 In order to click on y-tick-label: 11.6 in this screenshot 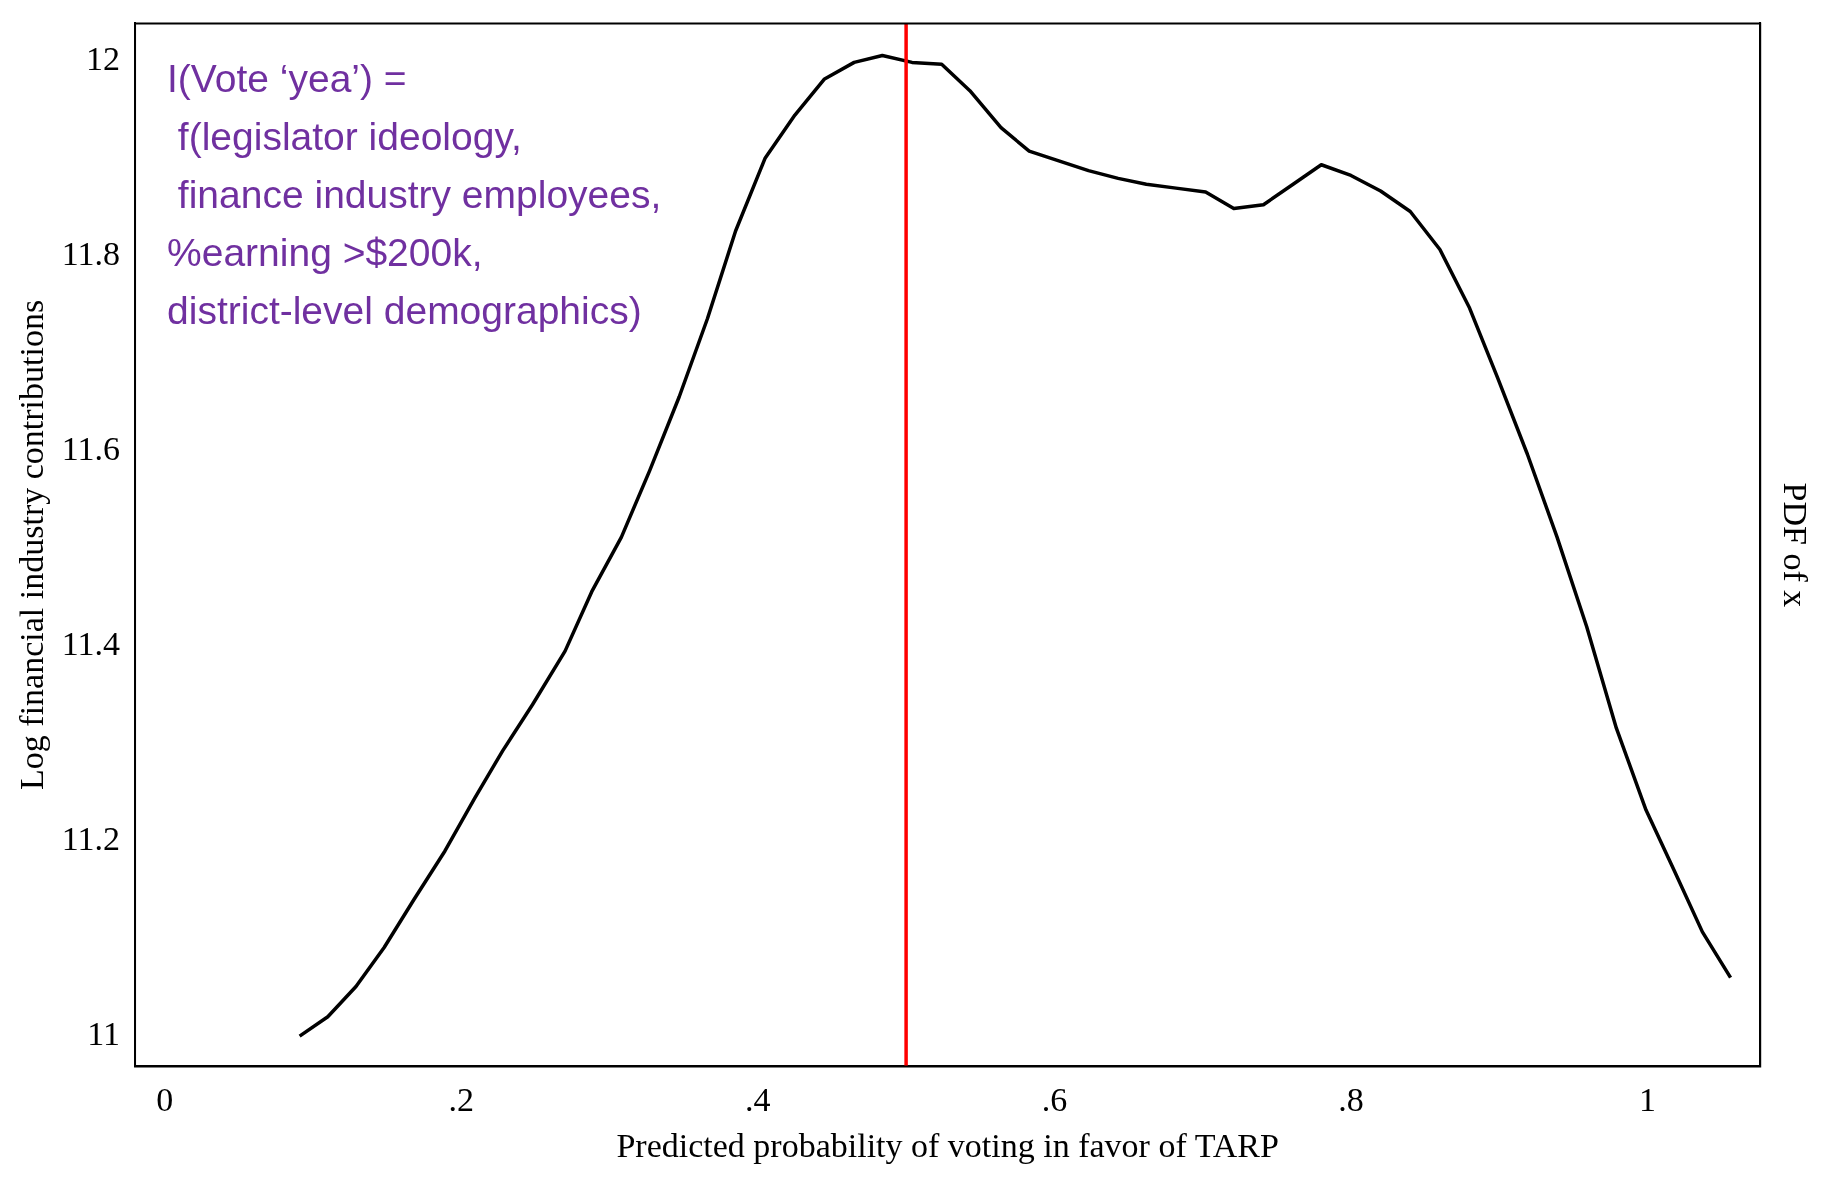, I will do `click(91, 449)`.